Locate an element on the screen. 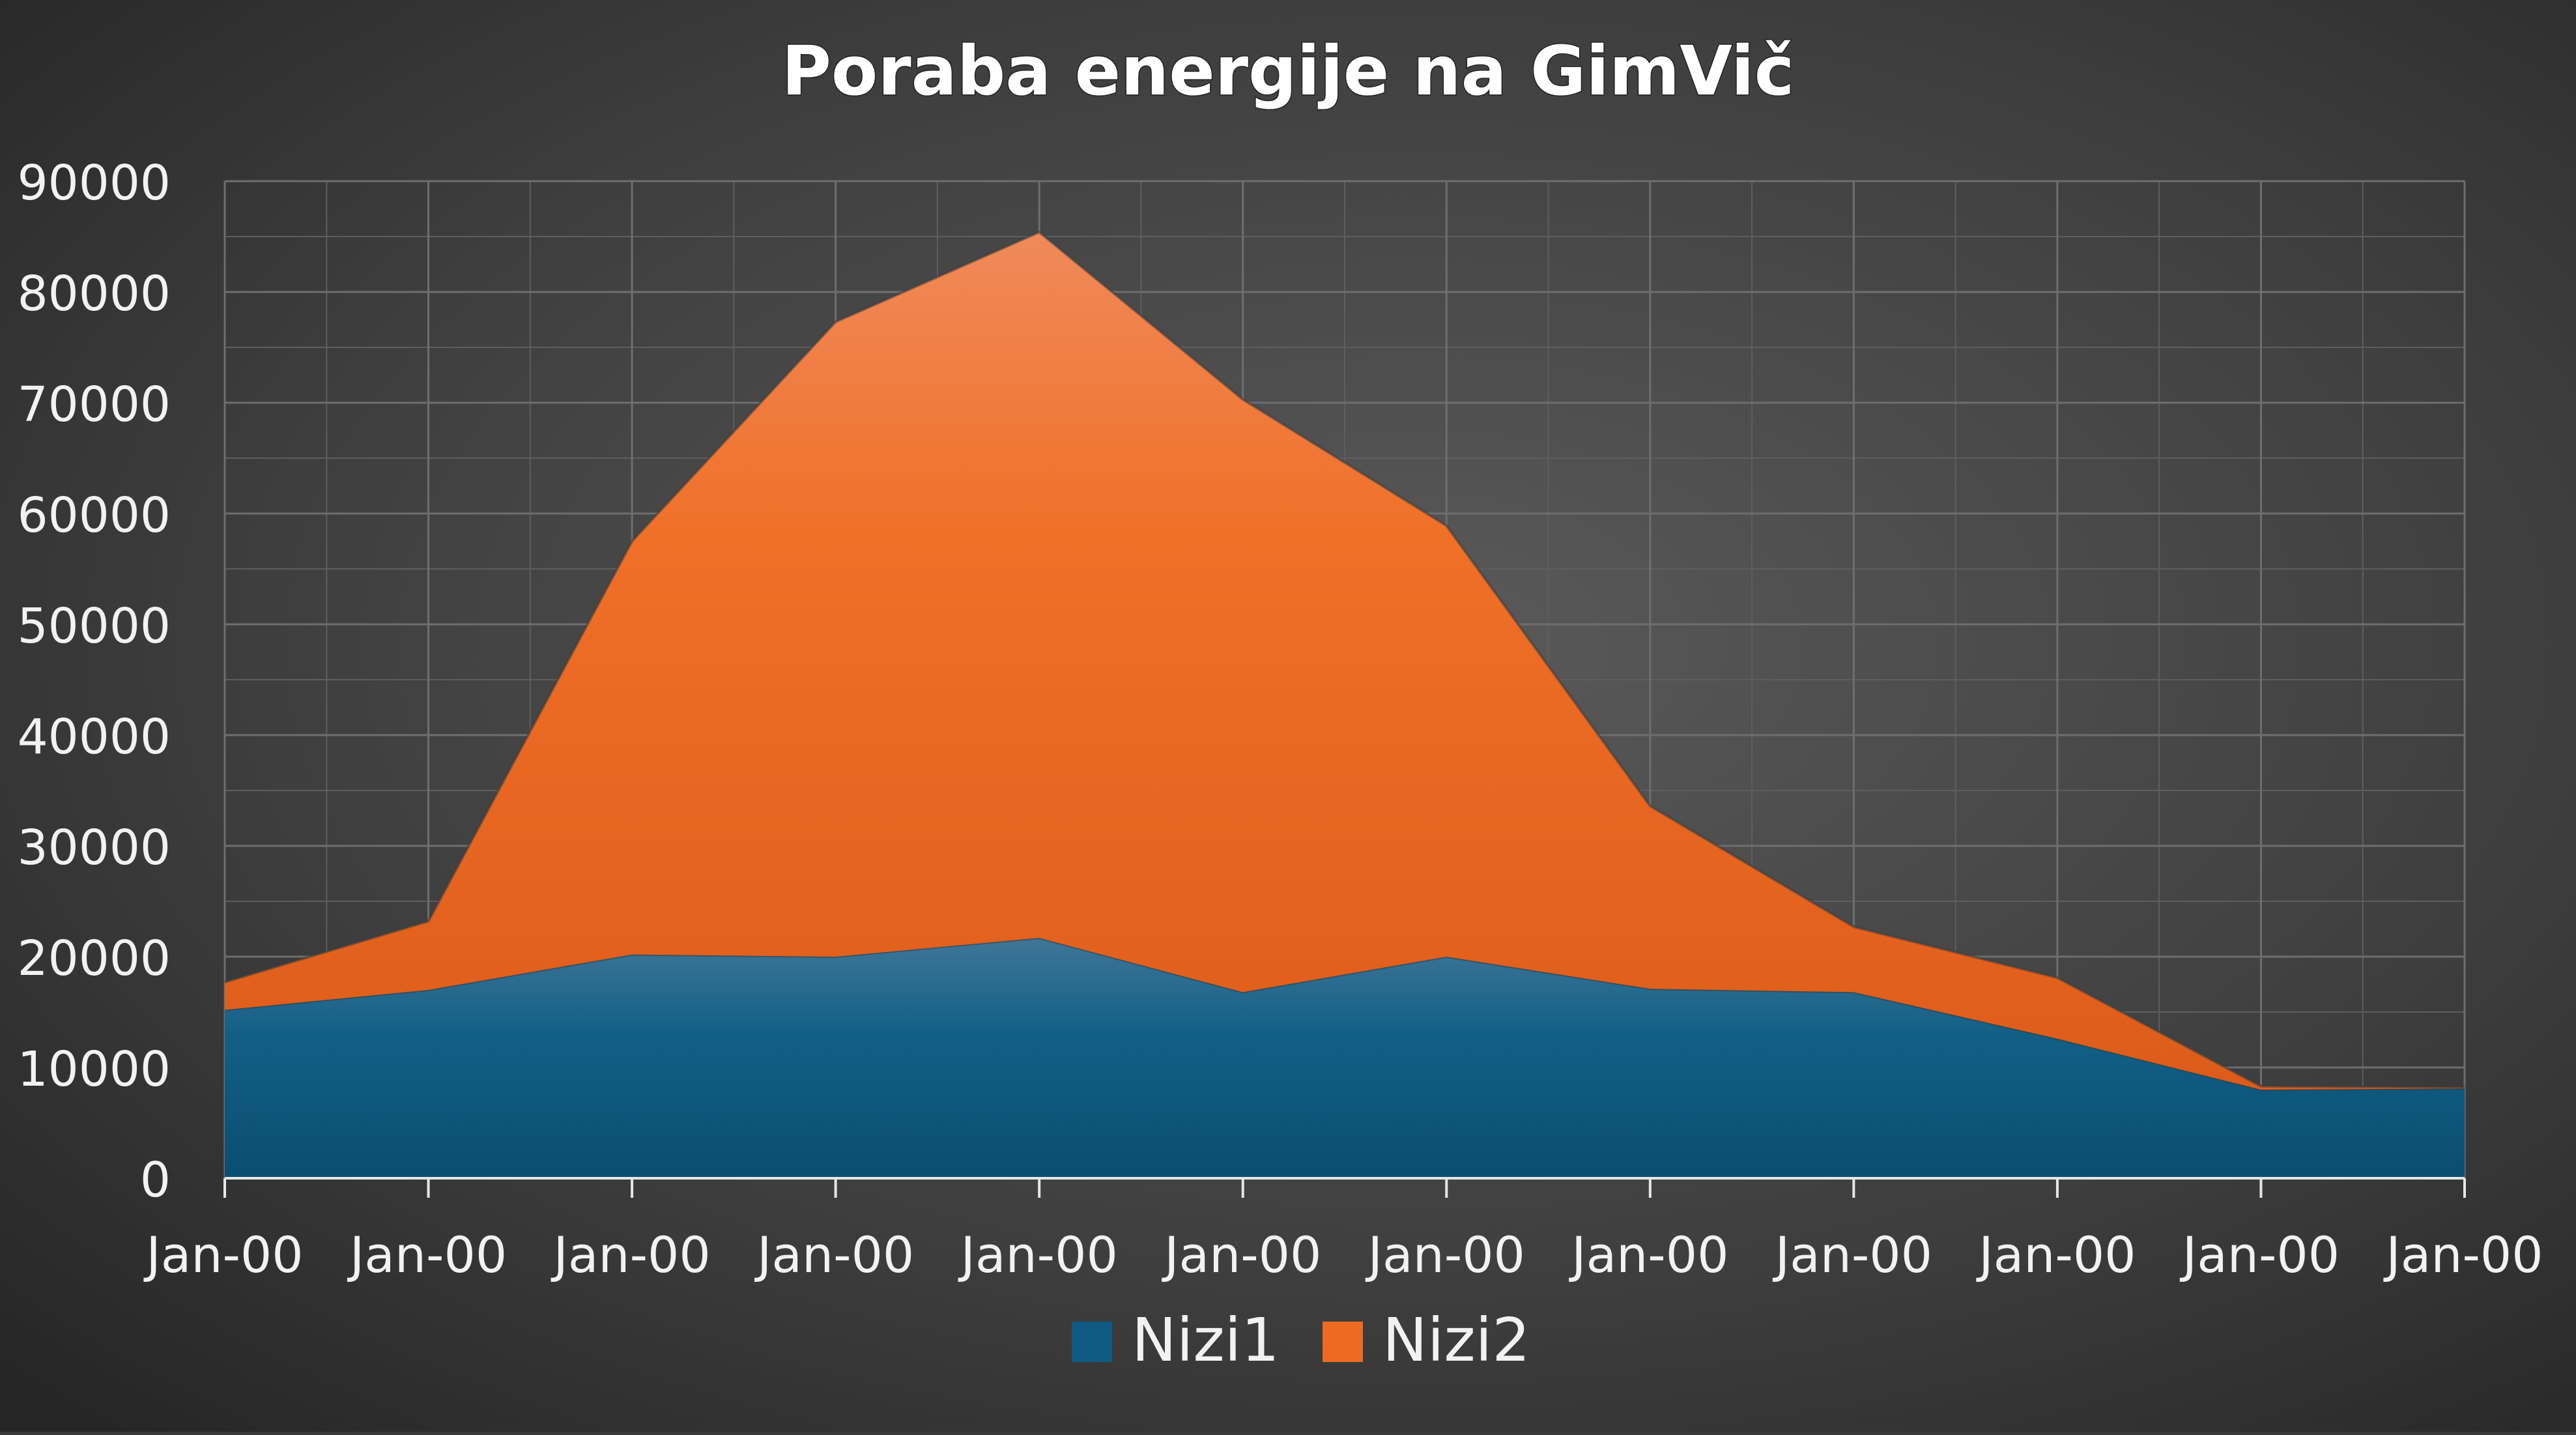 Image resolution: width=2576 pixels, height=1435 pixels. y-tick-label: 0 is located at coordinates (156, 1180).